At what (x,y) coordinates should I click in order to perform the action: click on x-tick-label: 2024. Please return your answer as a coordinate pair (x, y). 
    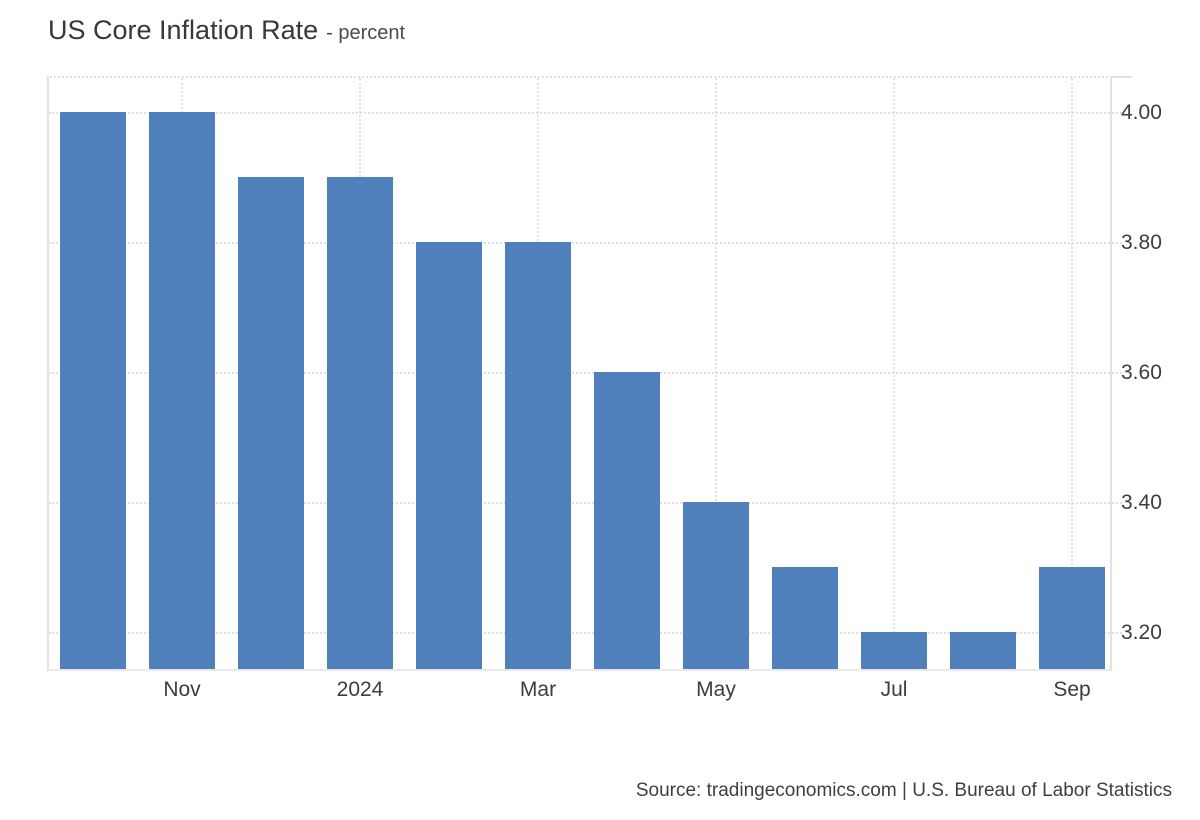
    Looking at the image, I should click on (360, 689).